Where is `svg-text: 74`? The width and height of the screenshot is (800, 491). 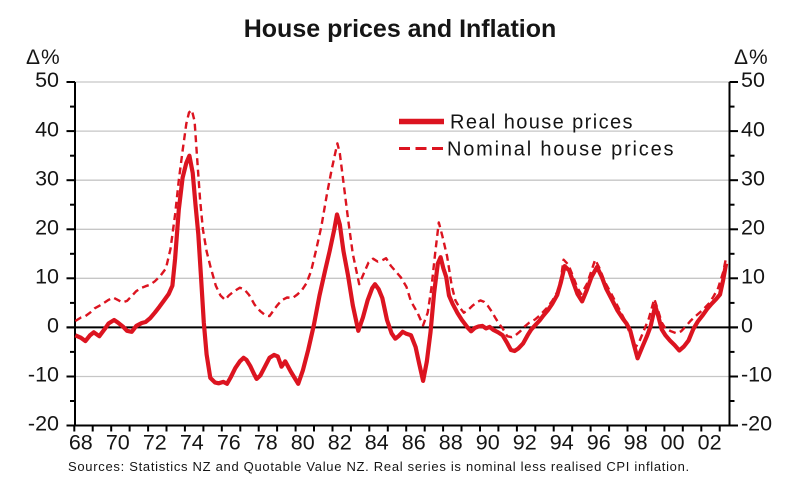
svg-text: 74 is located at coordinates (192, 443).